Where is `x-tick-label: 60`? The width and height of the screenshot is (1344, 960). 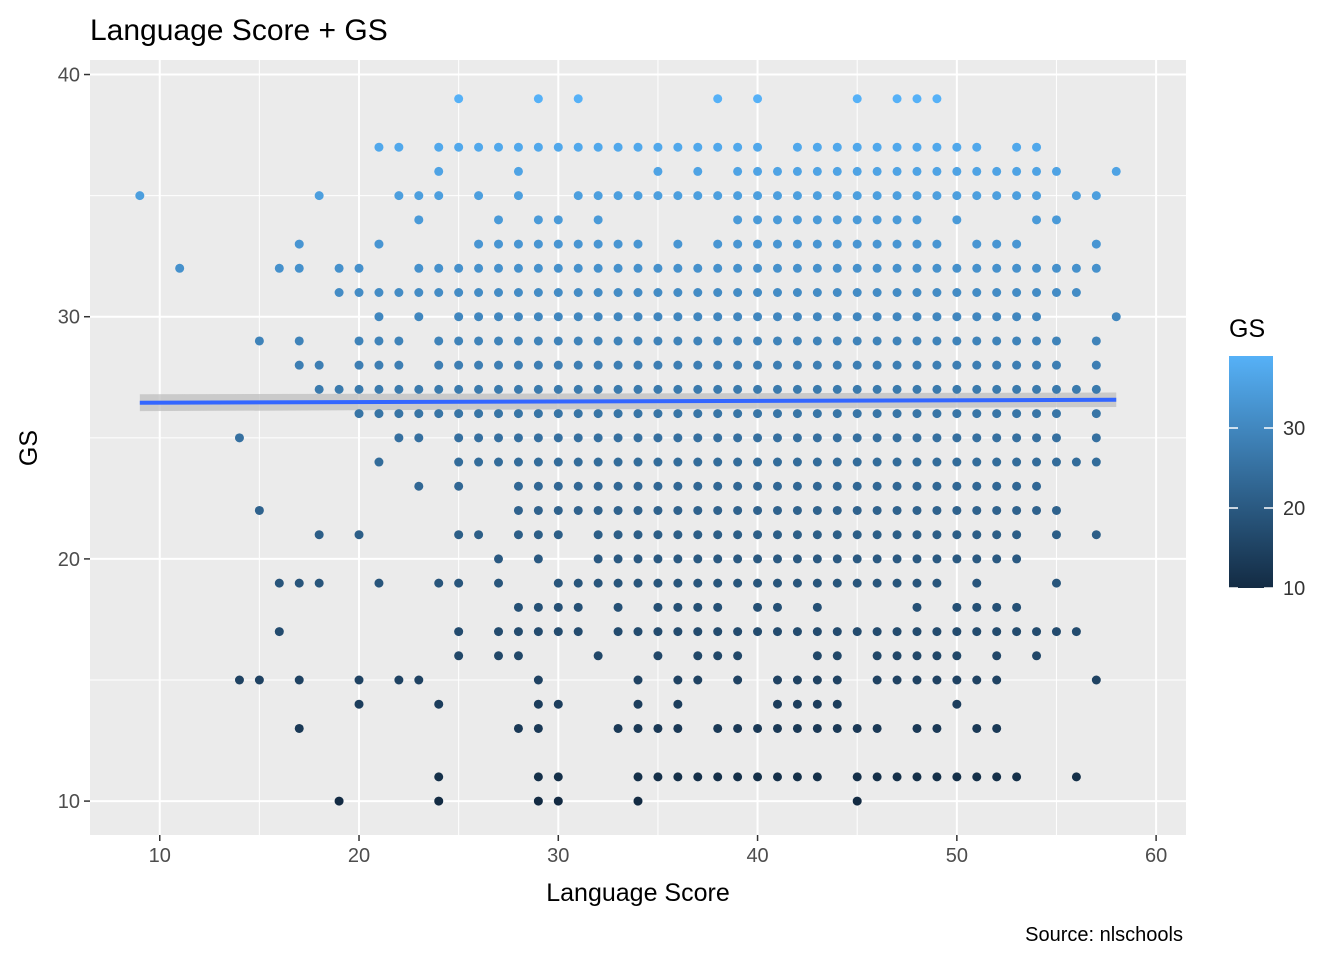 x-tick-label: 60 is located at coordinates (1156, 856).